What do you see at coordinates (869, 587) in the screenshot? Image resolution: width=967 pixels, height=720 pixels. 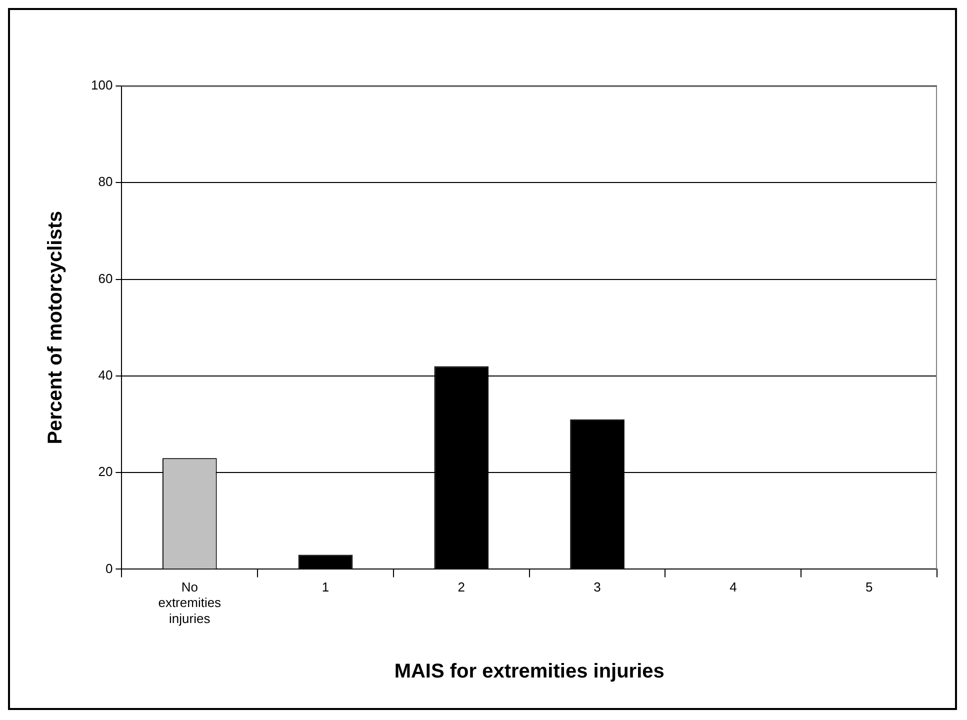 I see `x-tick-label: 5` at bounding box center [869, 587].